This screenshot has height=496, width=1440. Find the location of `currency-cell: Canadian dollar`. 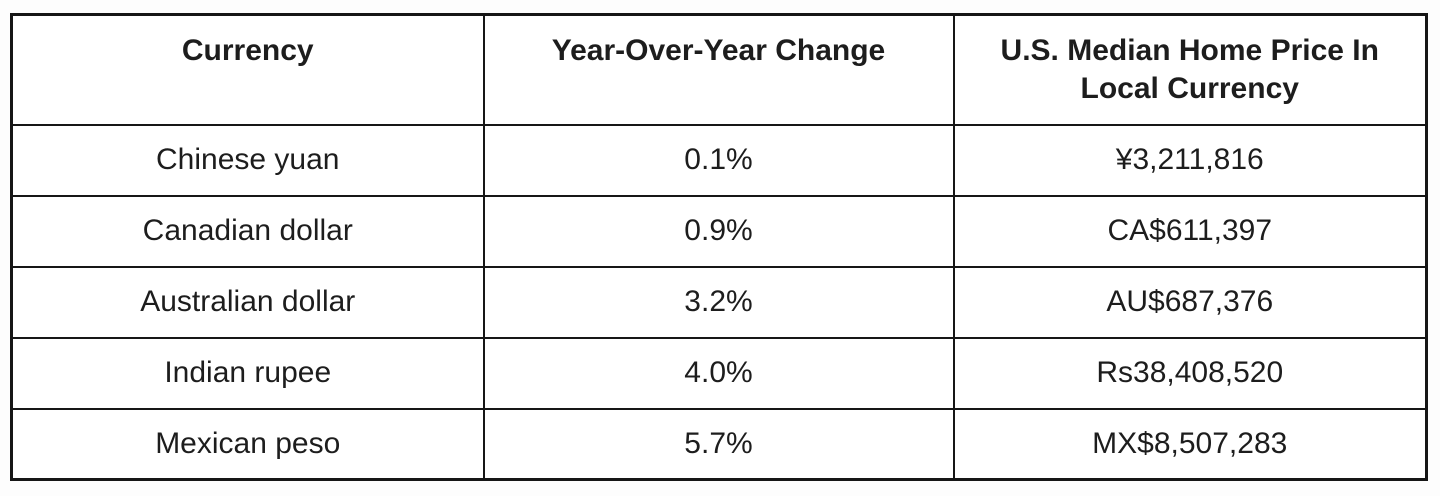

currency-cell: Canadian dollar is located at coordinates (247, 231).